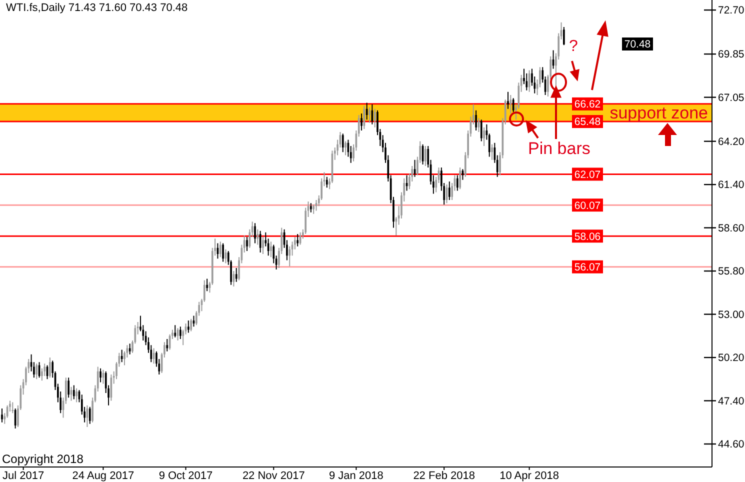 The width and height of the screenshot is (745, 482). I want to click on y-tick-label: 72.70, so click(731, 10).